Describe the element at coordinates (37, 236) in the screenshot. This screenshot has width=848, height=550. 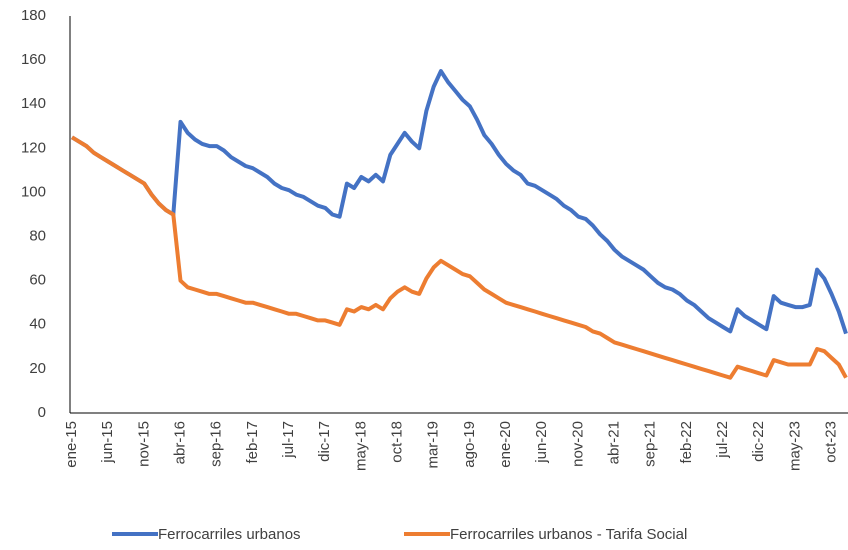
I see `y-tick-label: 80` at that location.